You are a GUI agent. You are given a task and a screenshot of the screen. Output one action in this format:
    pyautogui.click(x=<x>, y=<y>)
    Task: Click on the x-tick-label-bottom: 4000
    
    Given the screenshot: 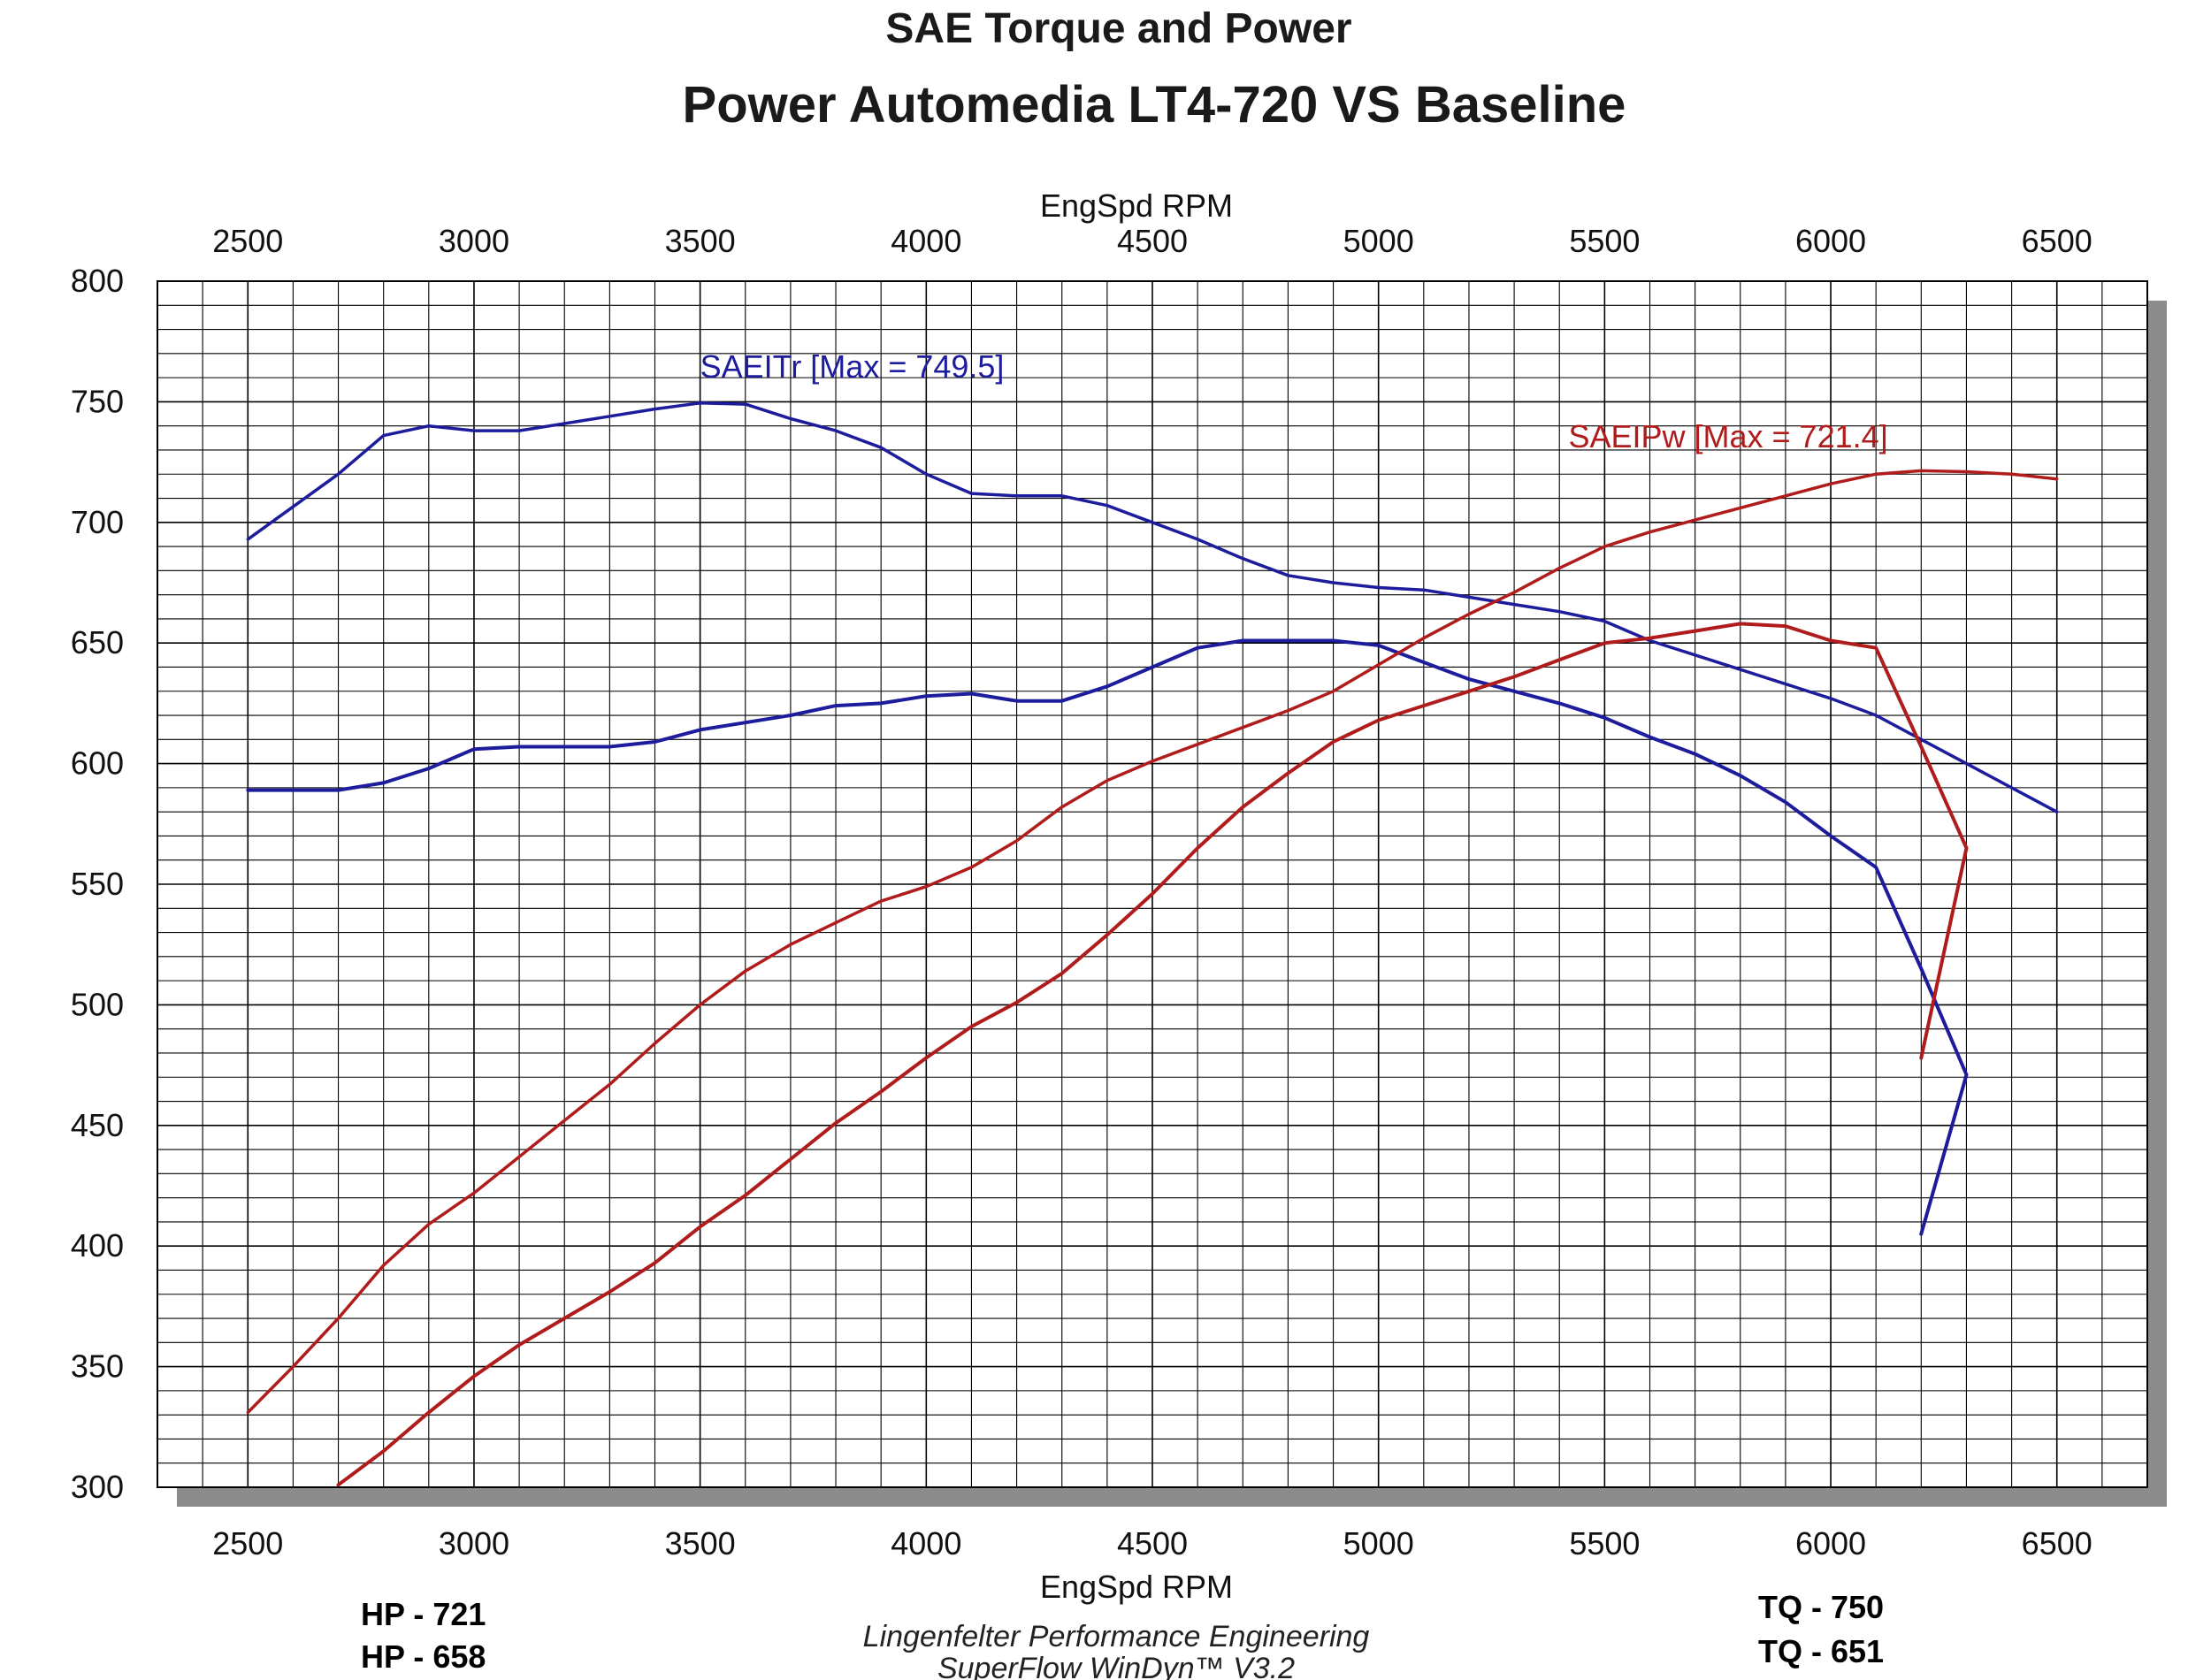 What is the action you would take?
    pyautogui.click(x=926, y=1543)
    